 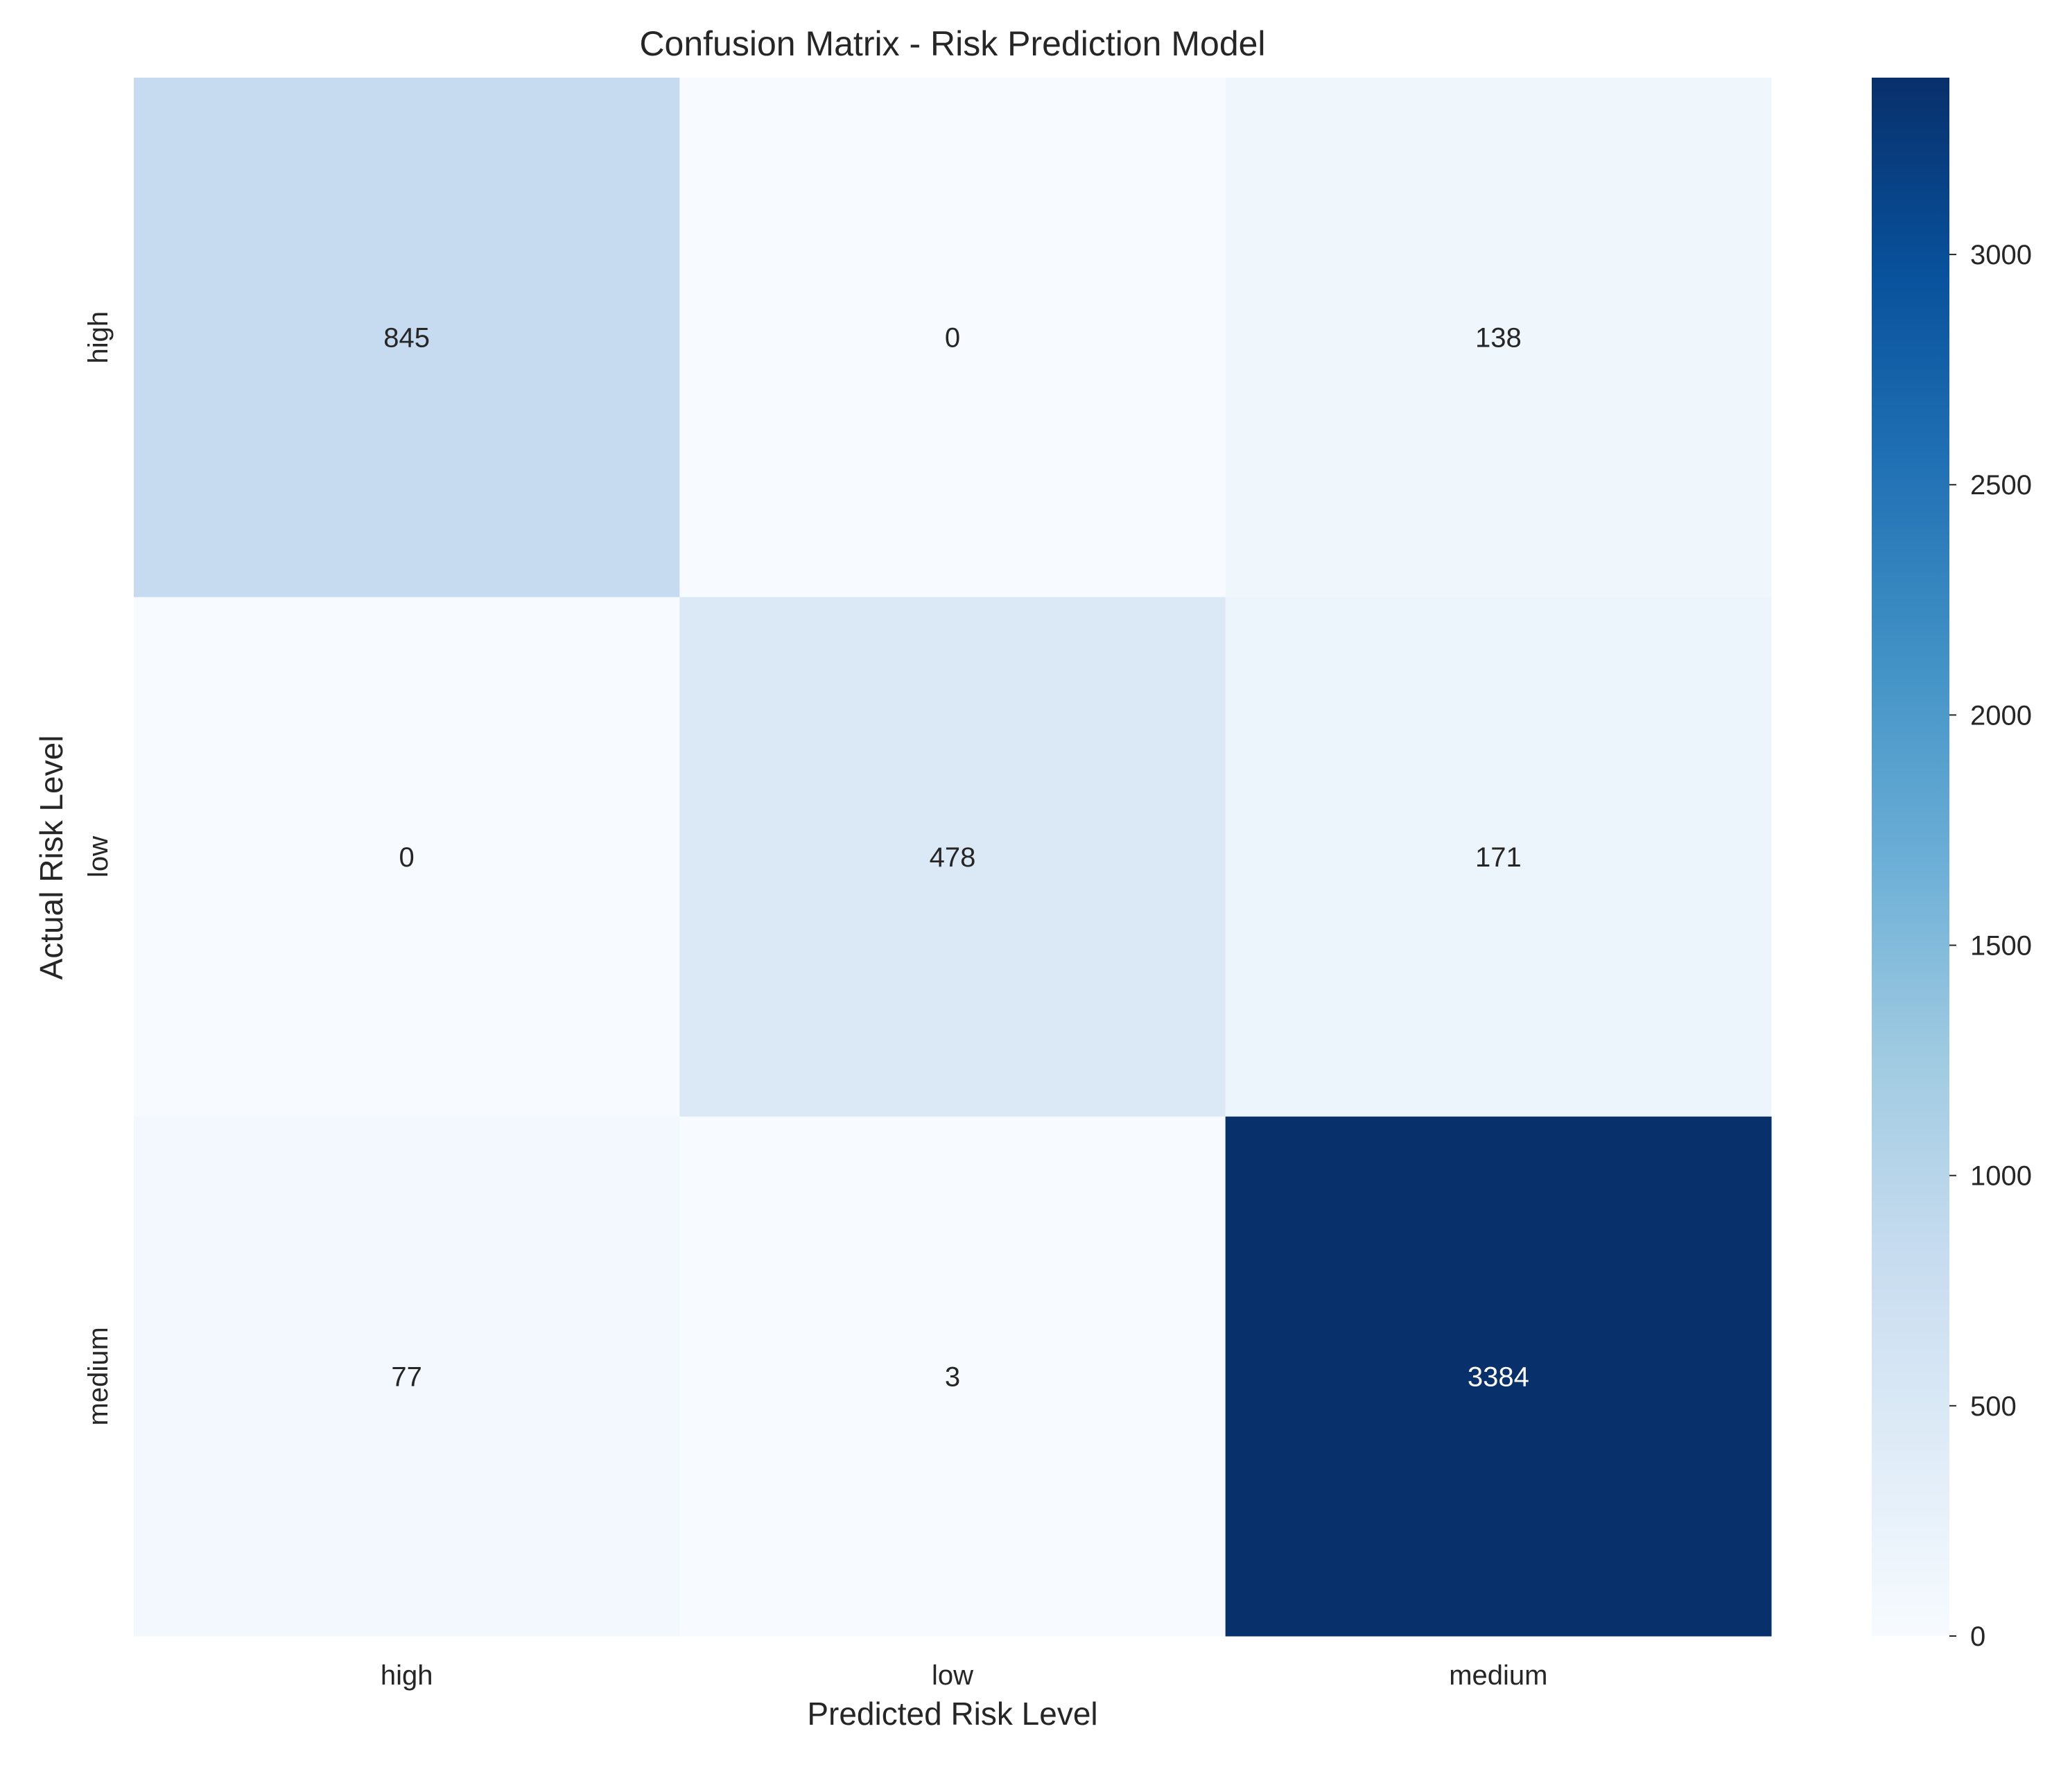 I want to click on x-tick-label: medium, so click(x=1498, y=1675).